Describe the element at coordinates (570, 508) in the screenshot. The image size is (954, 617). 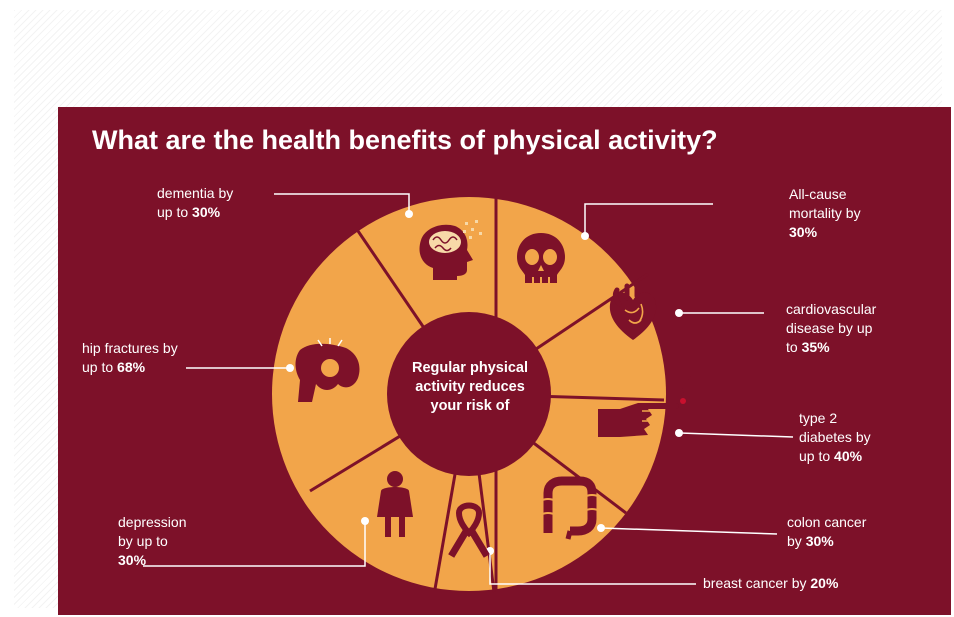
I see `colon-icon` at that location.